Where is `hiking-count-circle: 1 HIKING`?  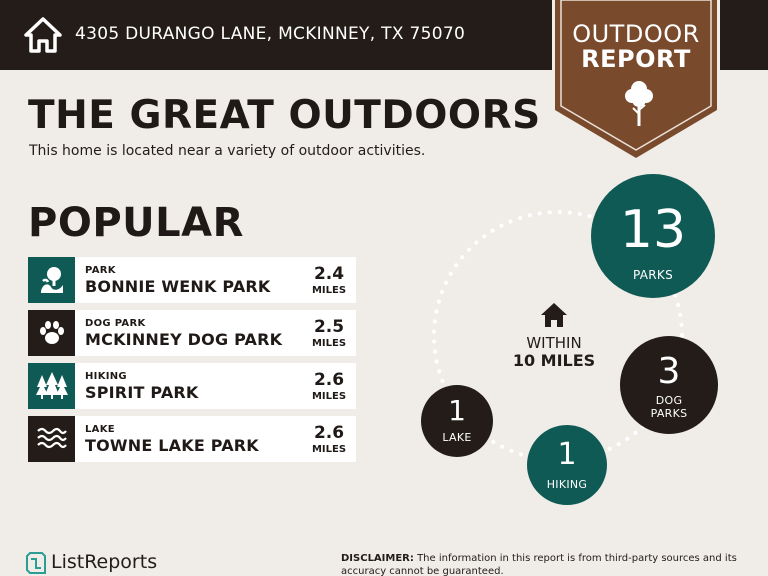
hiking-count-circle: 1 HIKING is located at coordinates (567, 465).